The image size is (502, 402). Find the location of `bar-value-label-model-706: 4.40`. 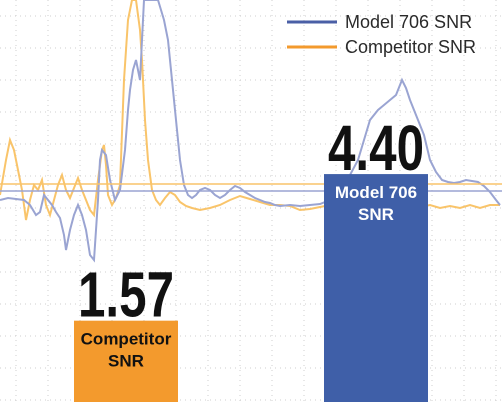

bar-value-label-model-706: 4.40 is located at coordinates (376, 148).